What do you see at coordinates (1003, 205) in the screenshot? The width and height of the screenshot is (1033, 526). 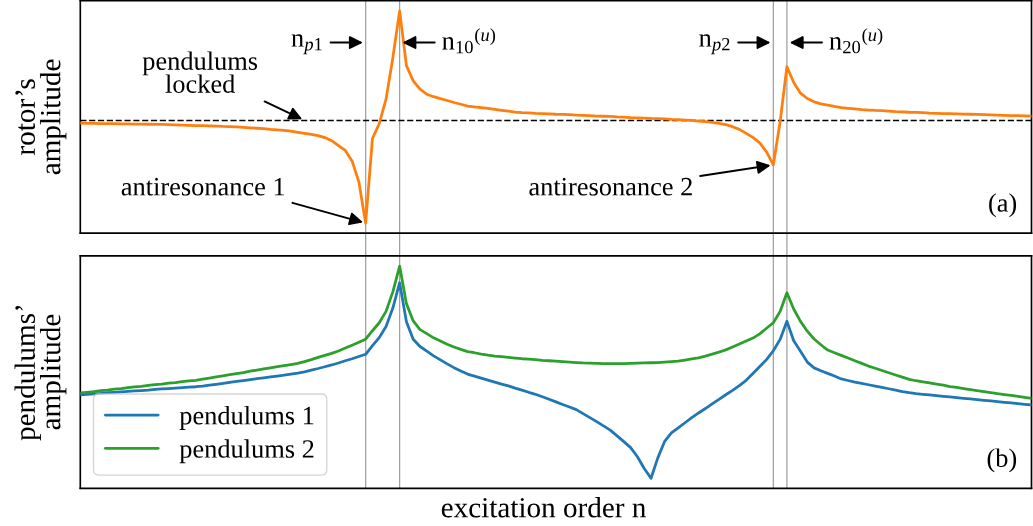 I see `annotation: (a)` at bounding box center [1003, 205].